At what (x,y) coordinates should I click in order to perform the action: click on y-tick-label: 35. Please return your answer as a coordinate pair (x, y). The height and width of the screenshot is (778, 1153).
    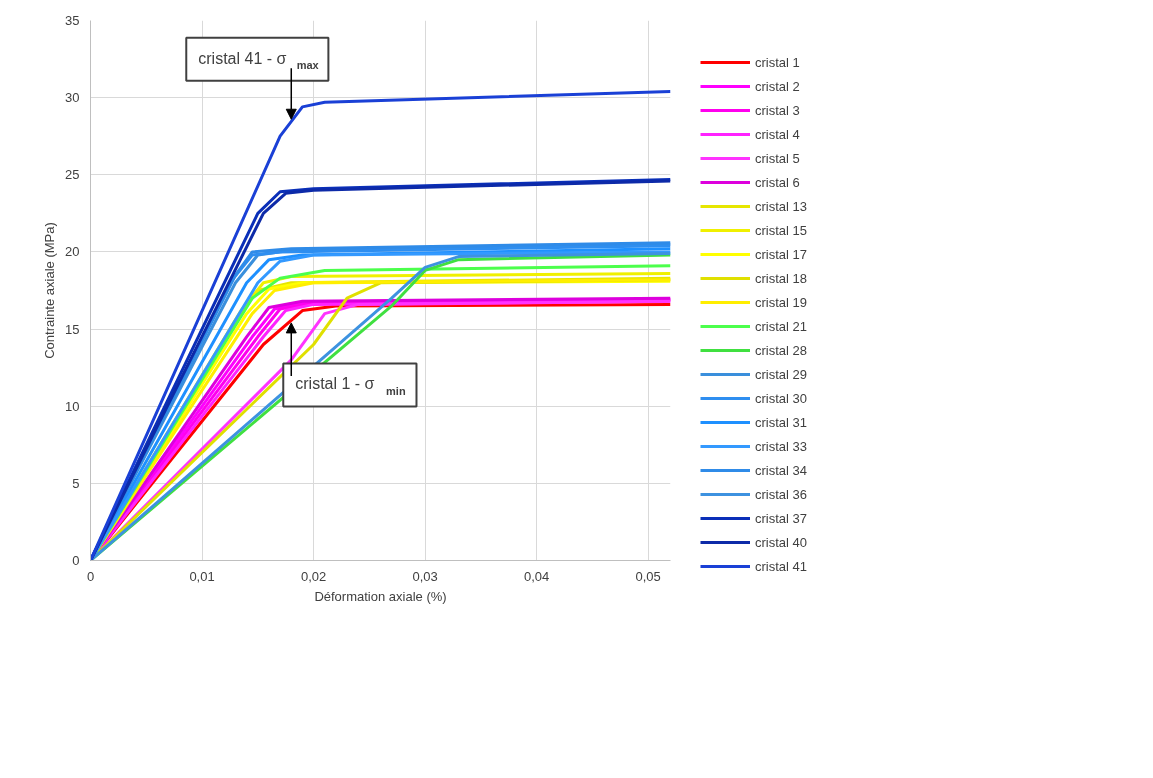
    Looking at the image, I should click on (72, 20).